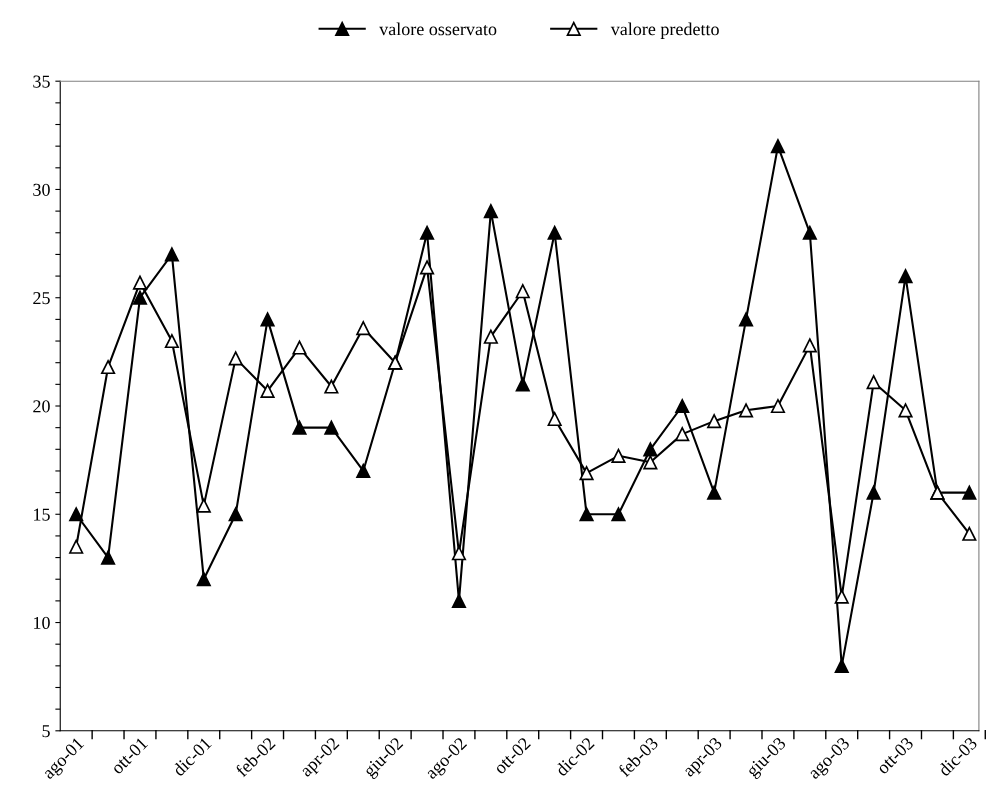 The width and height of the screenshot is (1004, 812). Describe the element at coordinates (664, 30) in the screenshot. I see `legend-label: valore predetto` at that location.